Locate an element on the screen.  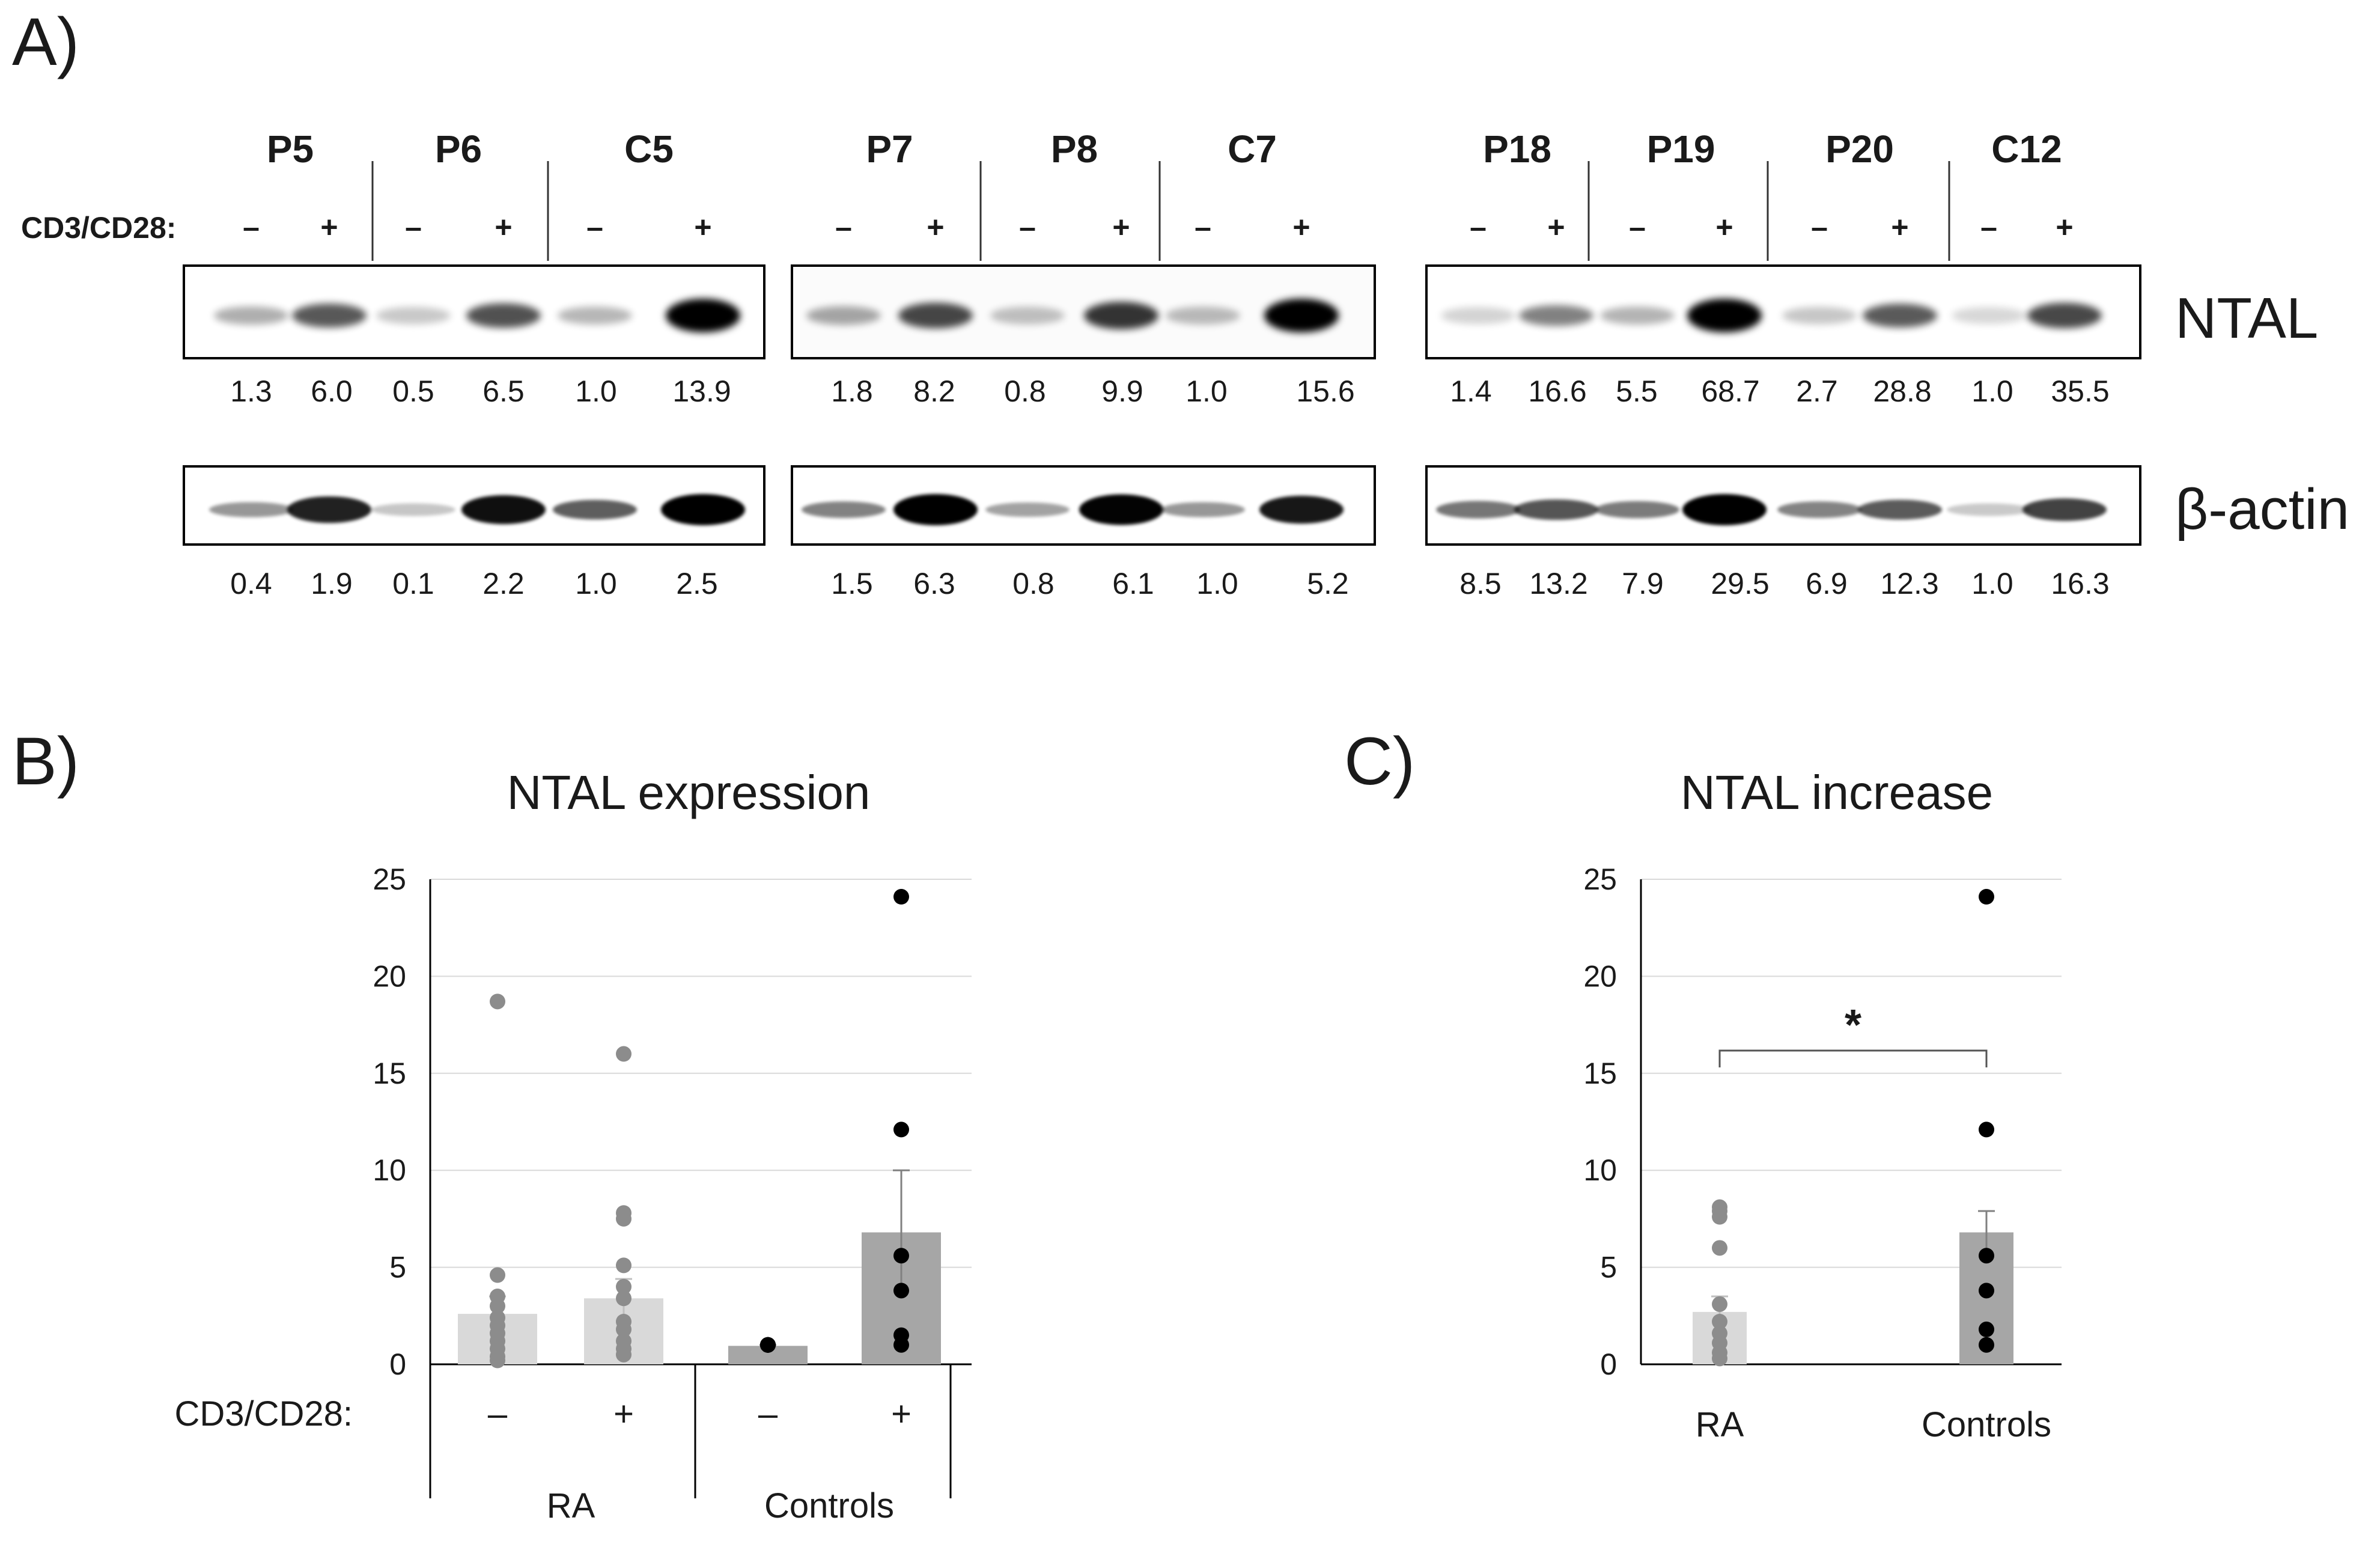
ntal-quant-value: 6.5 is located at coordinates (504, 391).